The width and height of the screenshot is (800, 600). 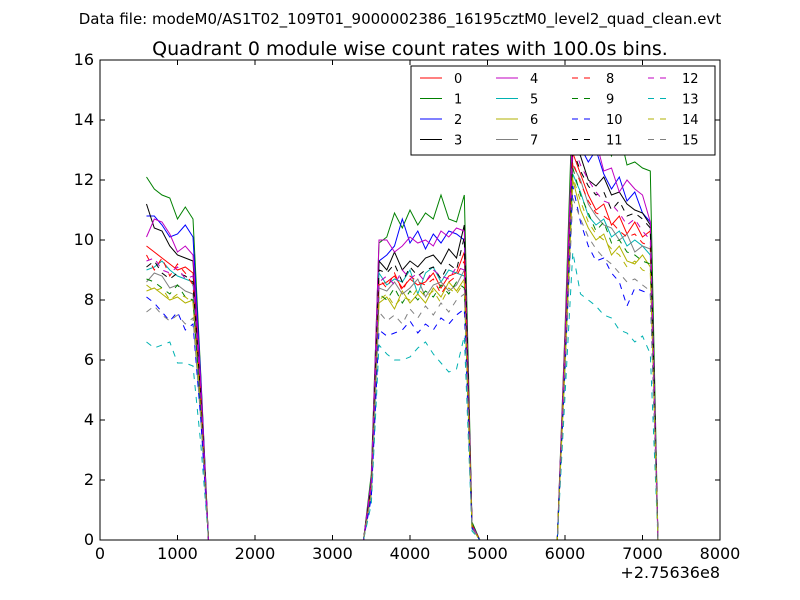 I want to click on x-tick-label: 7000, so click(x=642, y=553).